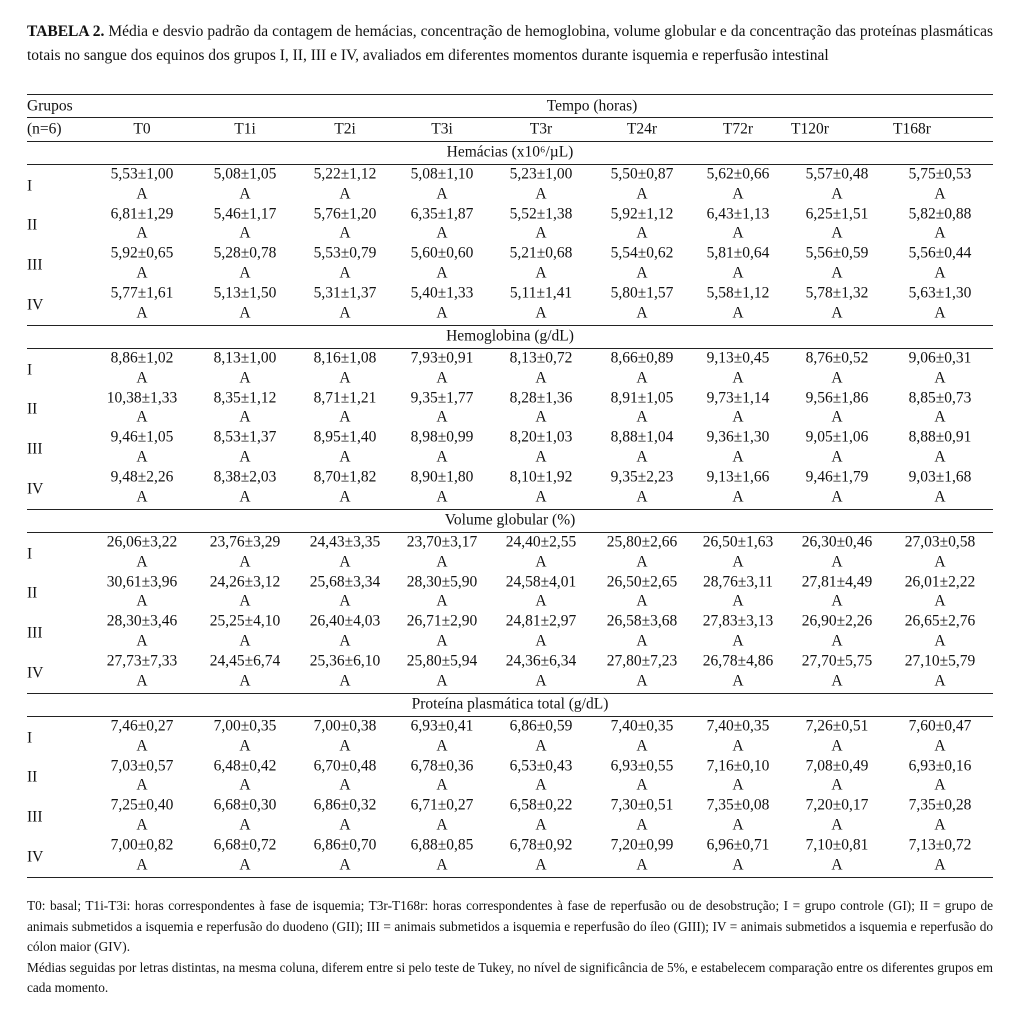 The height and width of the screenshot is (1023, 1028). I want to click on cell-value: 25,80±5,94, so click(442, 661).